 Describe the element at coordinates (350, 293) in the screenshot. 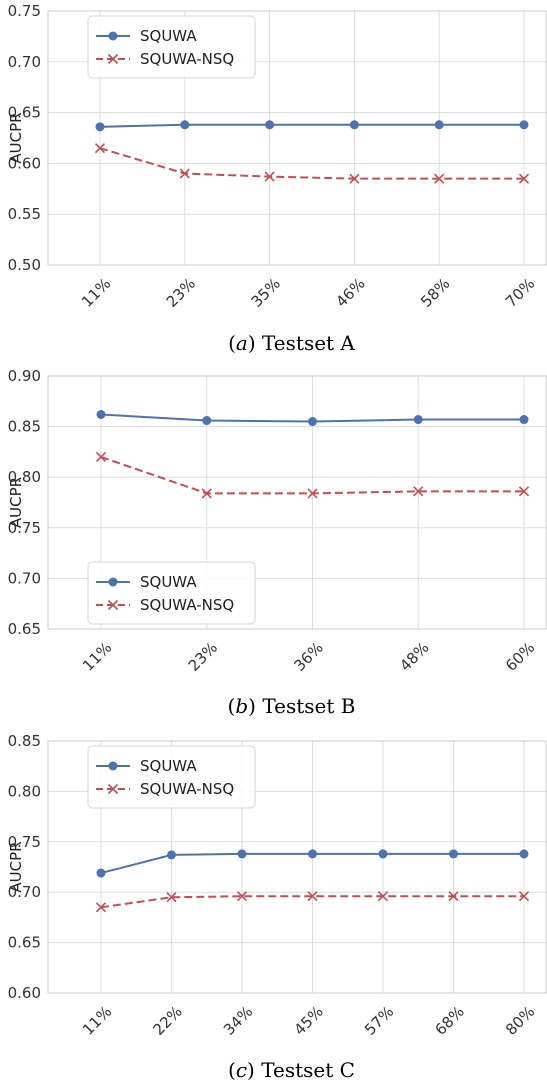

I see `x-tick-label: 46%` at that location.